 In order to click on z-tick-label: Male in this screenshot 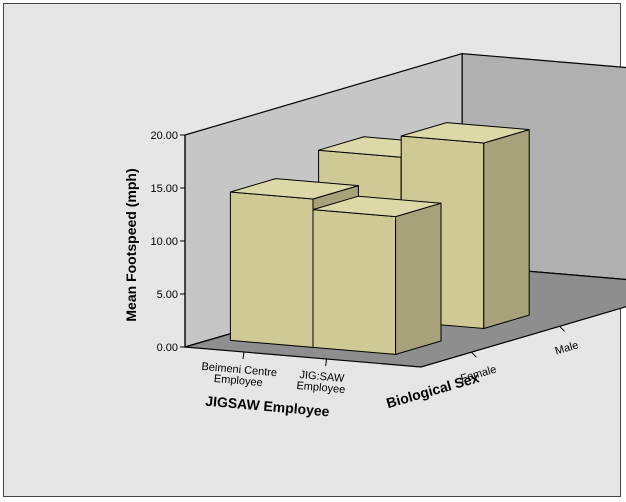, I will do `click(567, 348)`.